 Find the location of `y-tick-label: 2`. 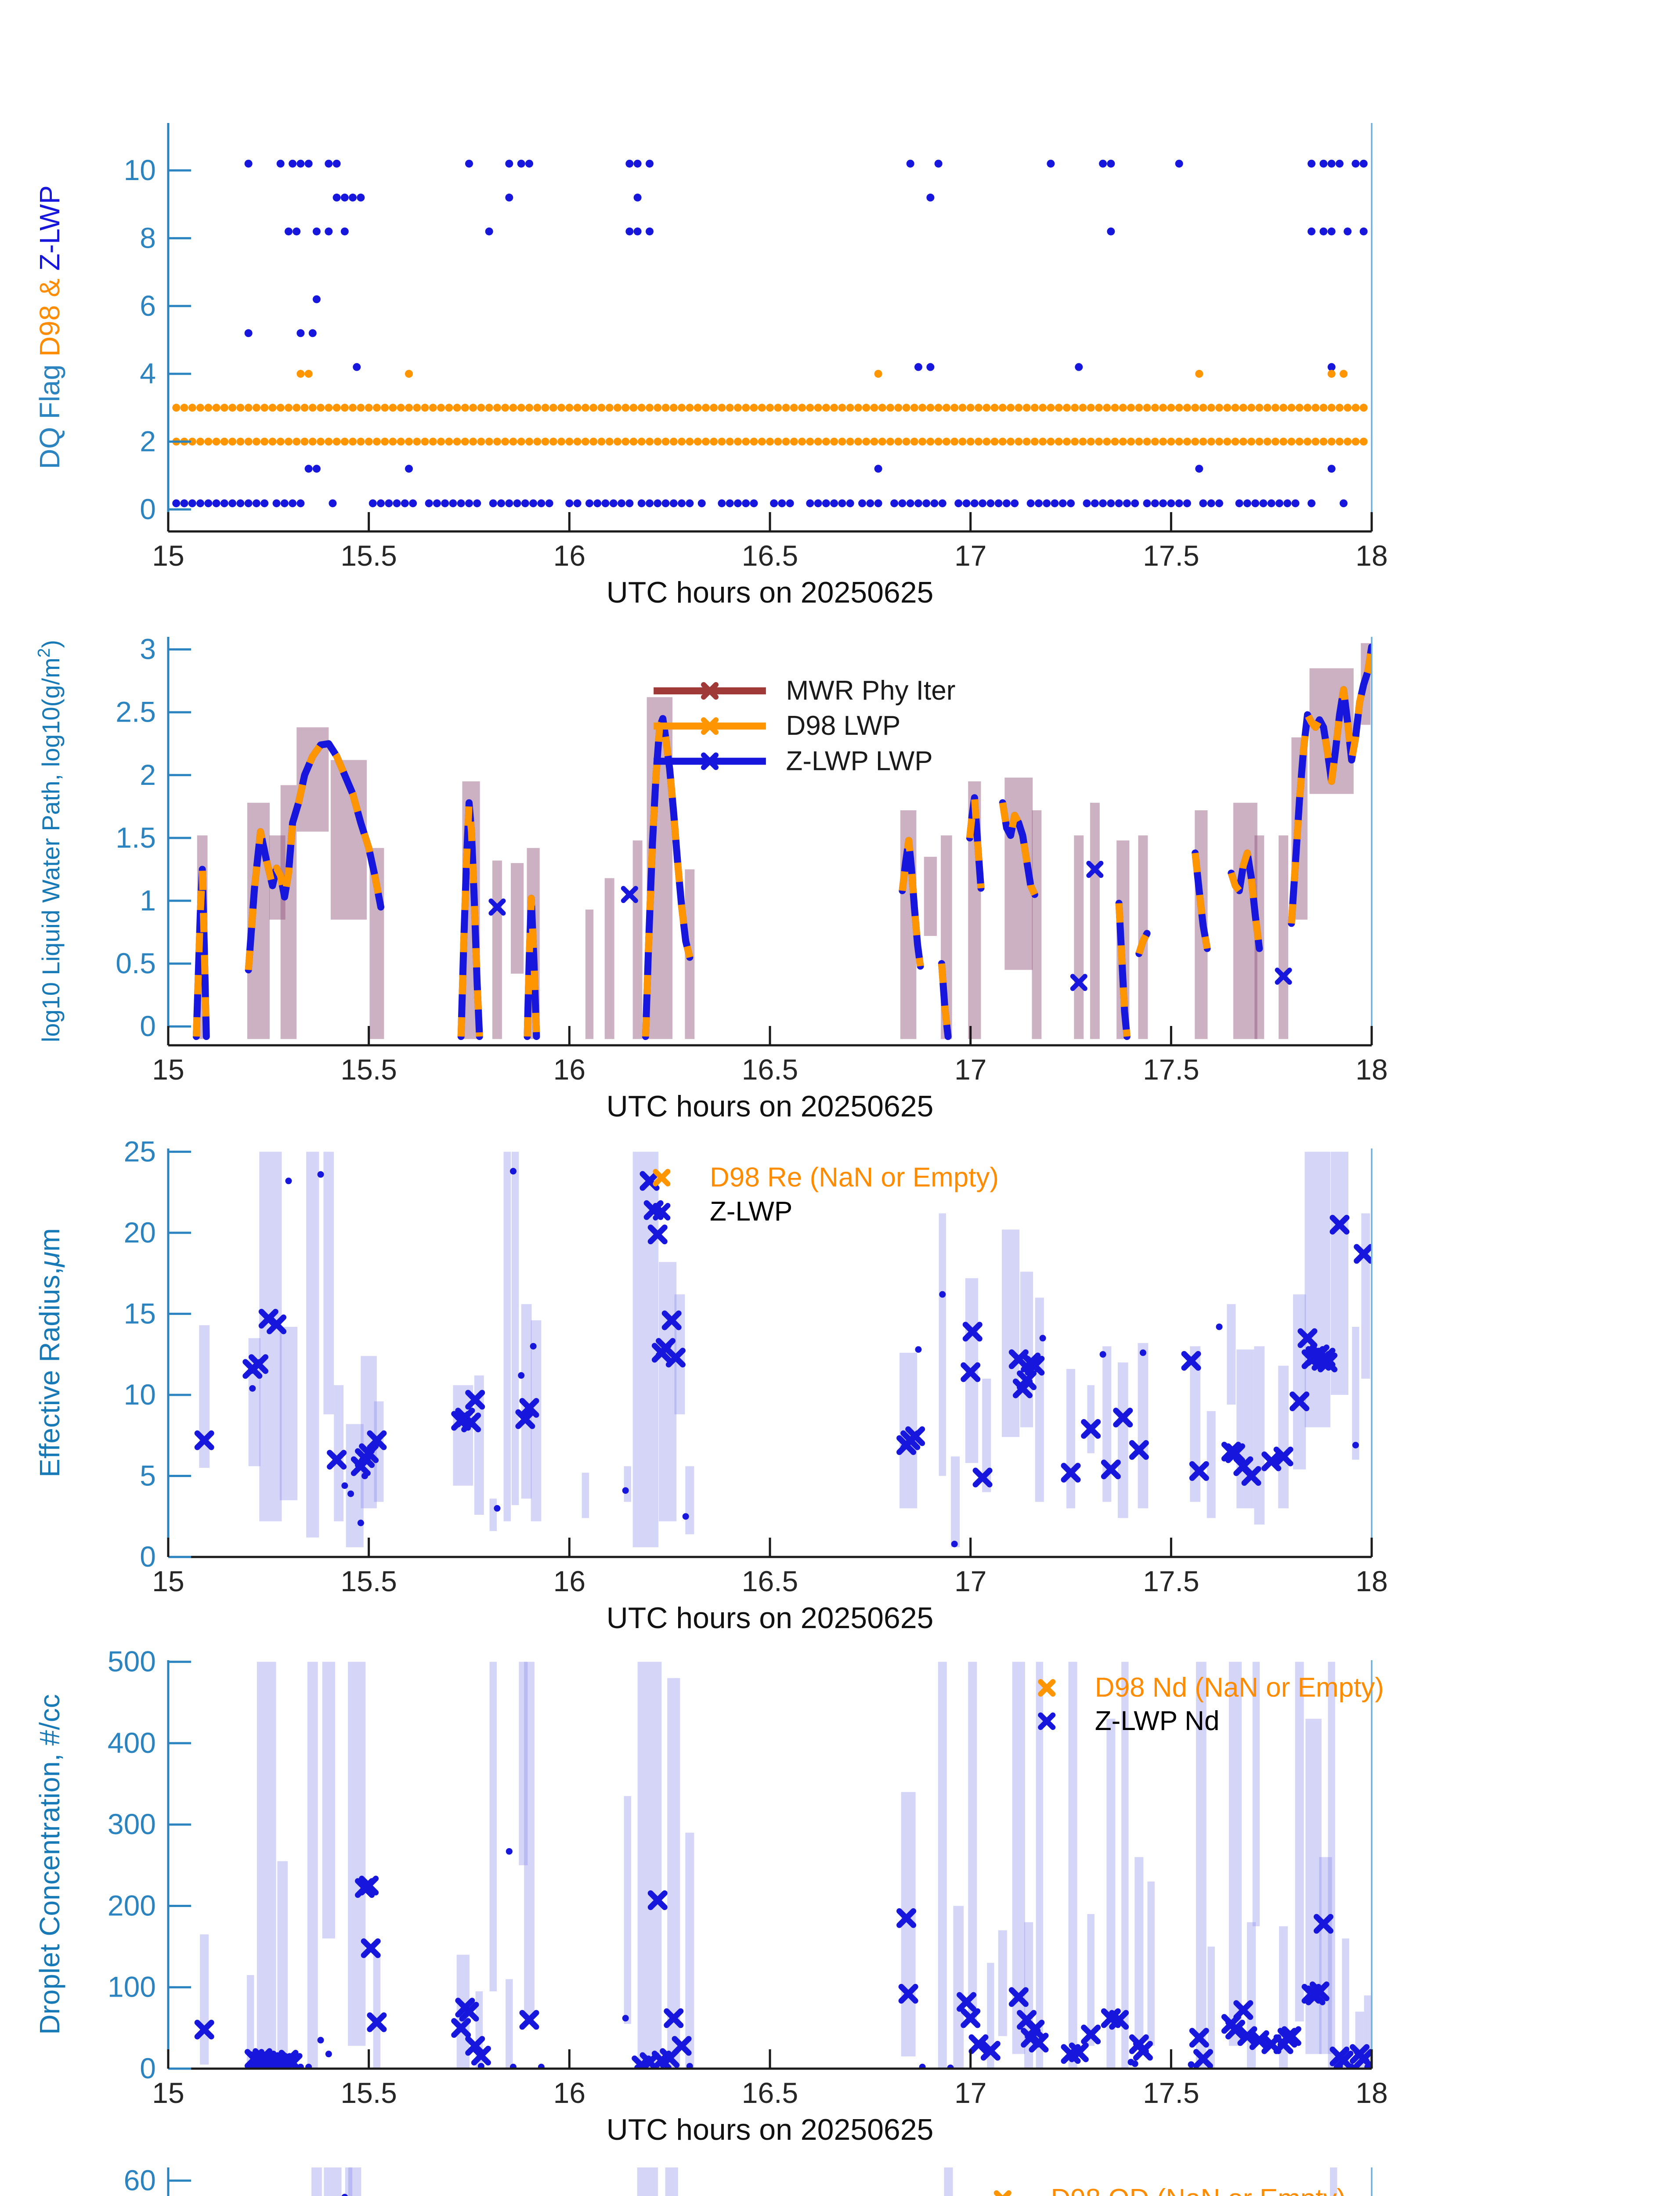

y-tick-label: 2 is located at coordinates (148, 774).